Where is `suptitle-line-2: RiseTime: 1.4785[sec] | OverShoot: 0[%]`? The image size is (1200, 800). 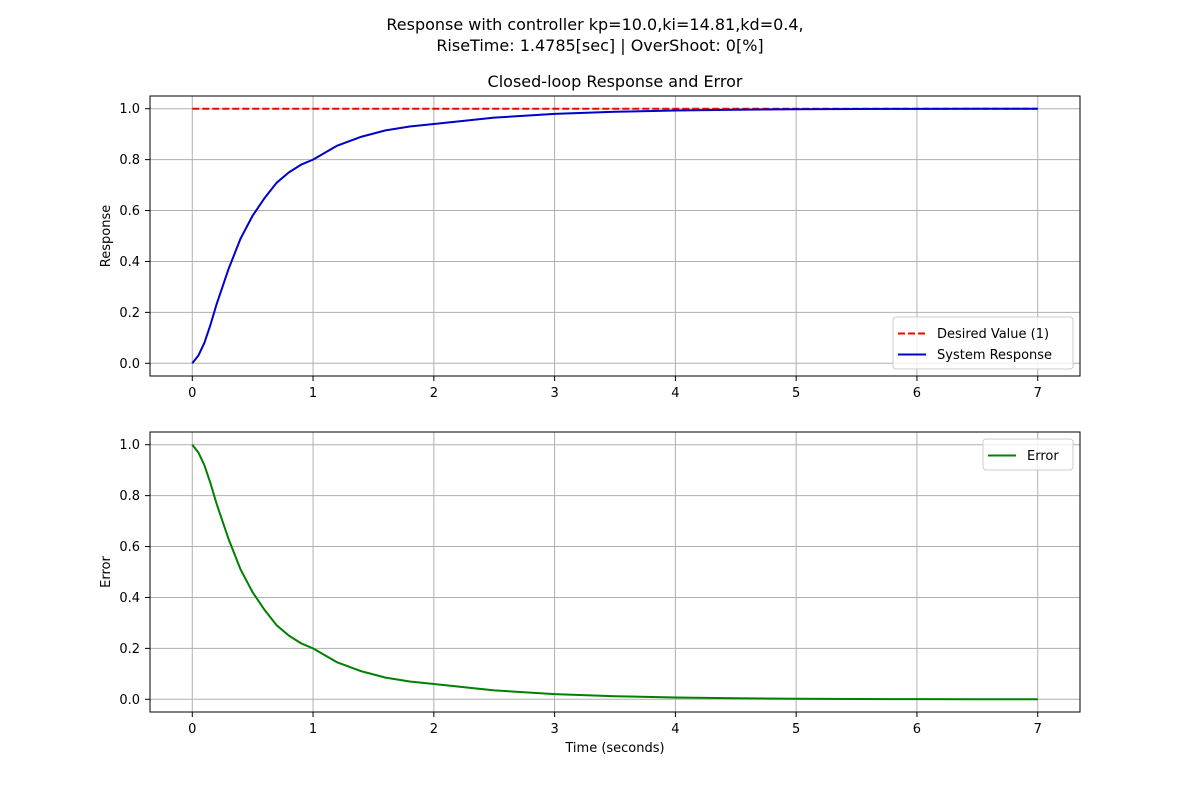 suptitle-line-2: RiseTime: 1.4785[sec] | OverShoot: 0[%] is located at coordinates (599, 45).